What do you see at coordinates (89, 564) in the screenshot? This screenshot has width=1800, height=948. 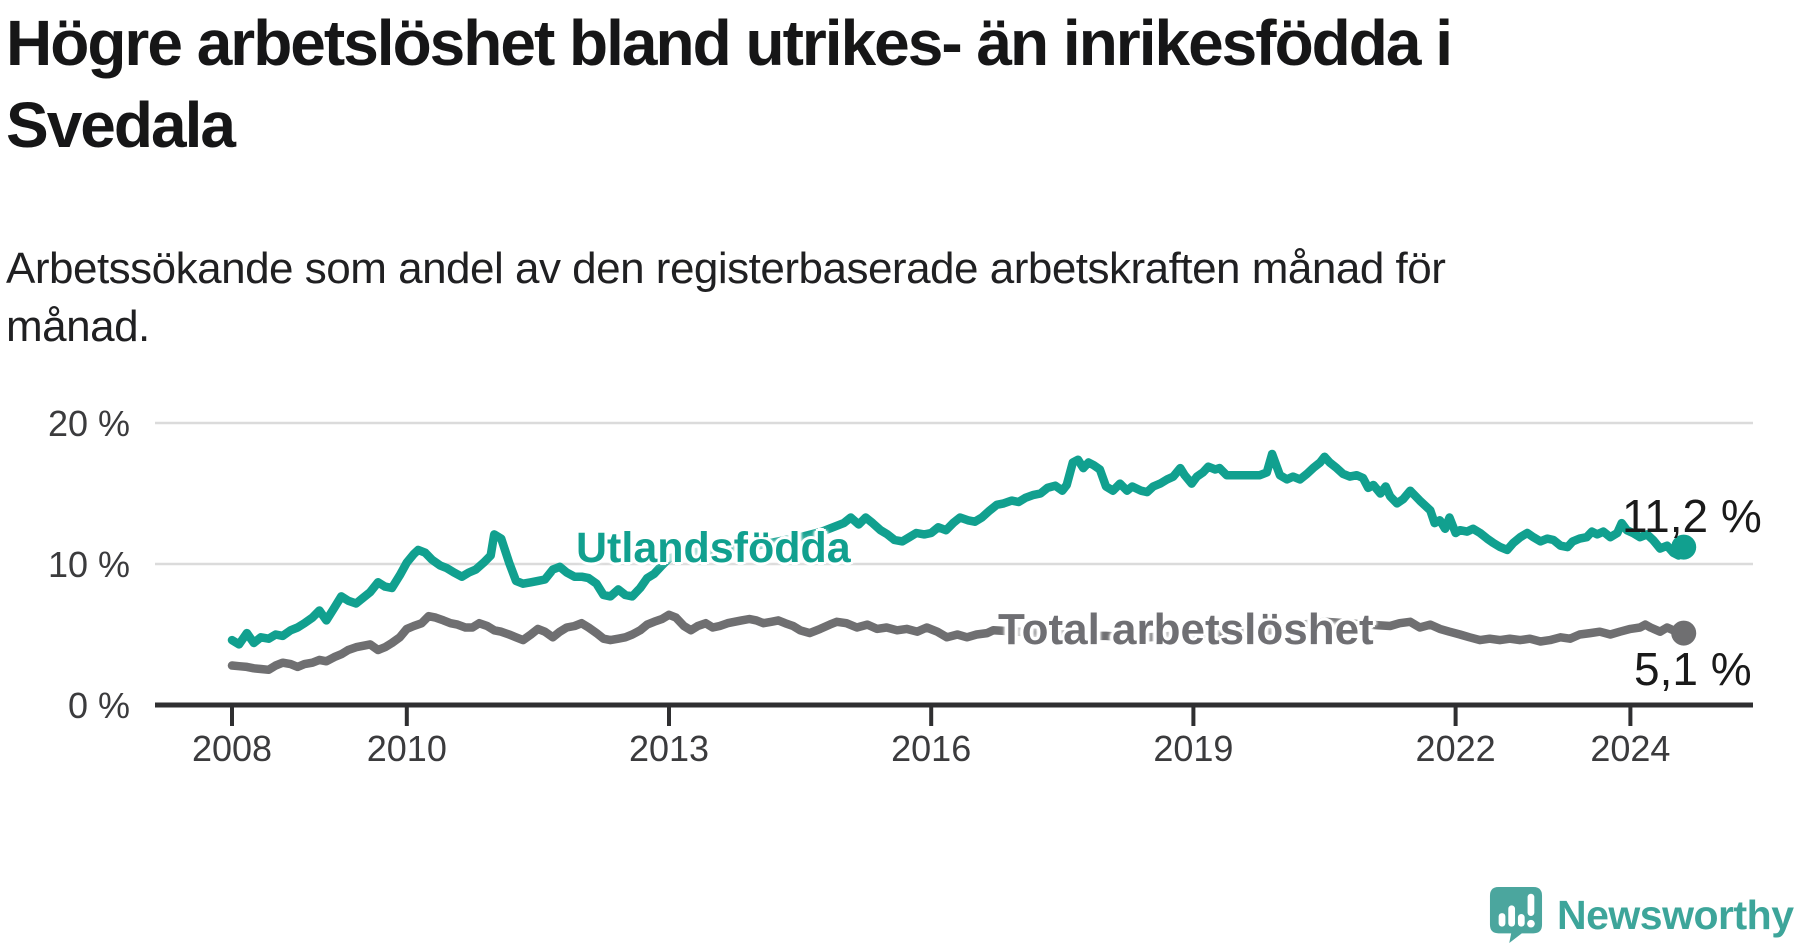 I see `y-axis-label-10: 10 %` at bounding box center [89, 564].